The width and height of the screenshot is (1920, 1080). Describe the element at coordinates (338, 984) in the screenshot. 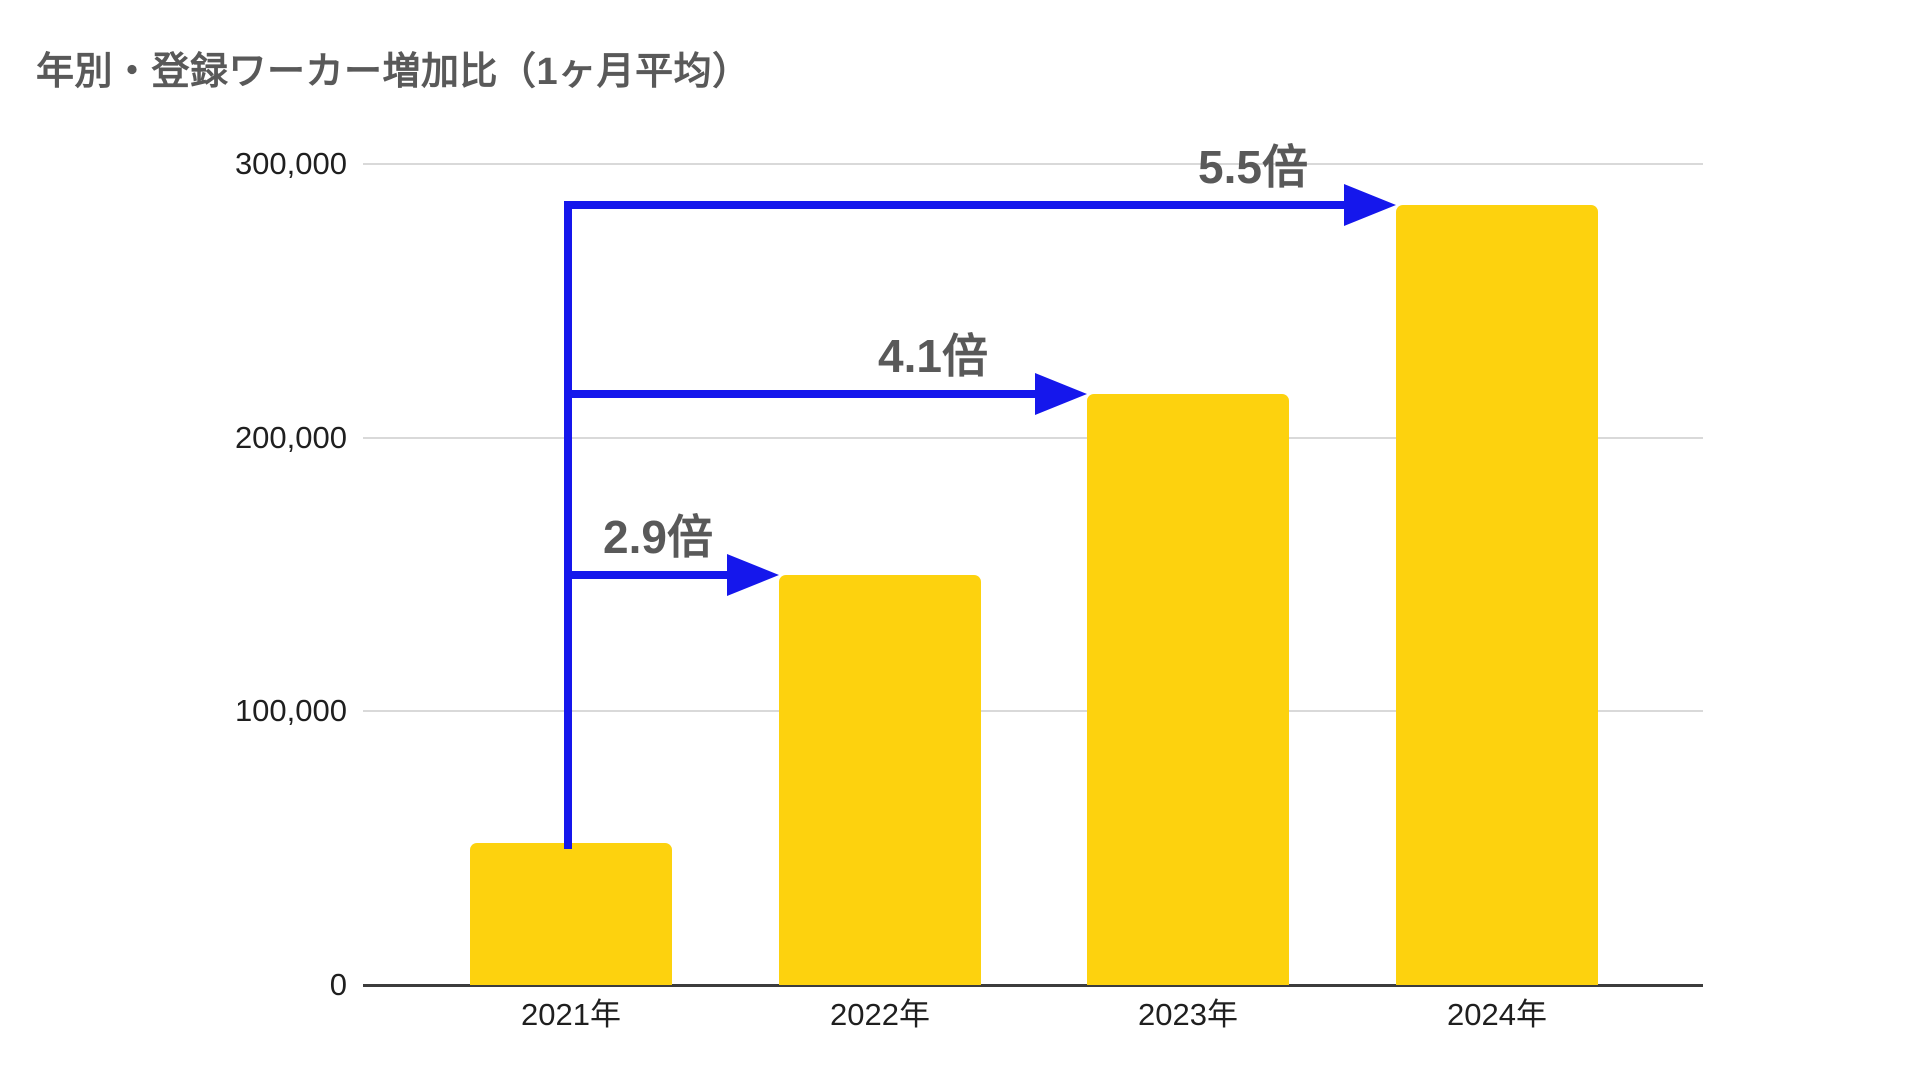

I see `y-axis-tick-label: 0` at that location.